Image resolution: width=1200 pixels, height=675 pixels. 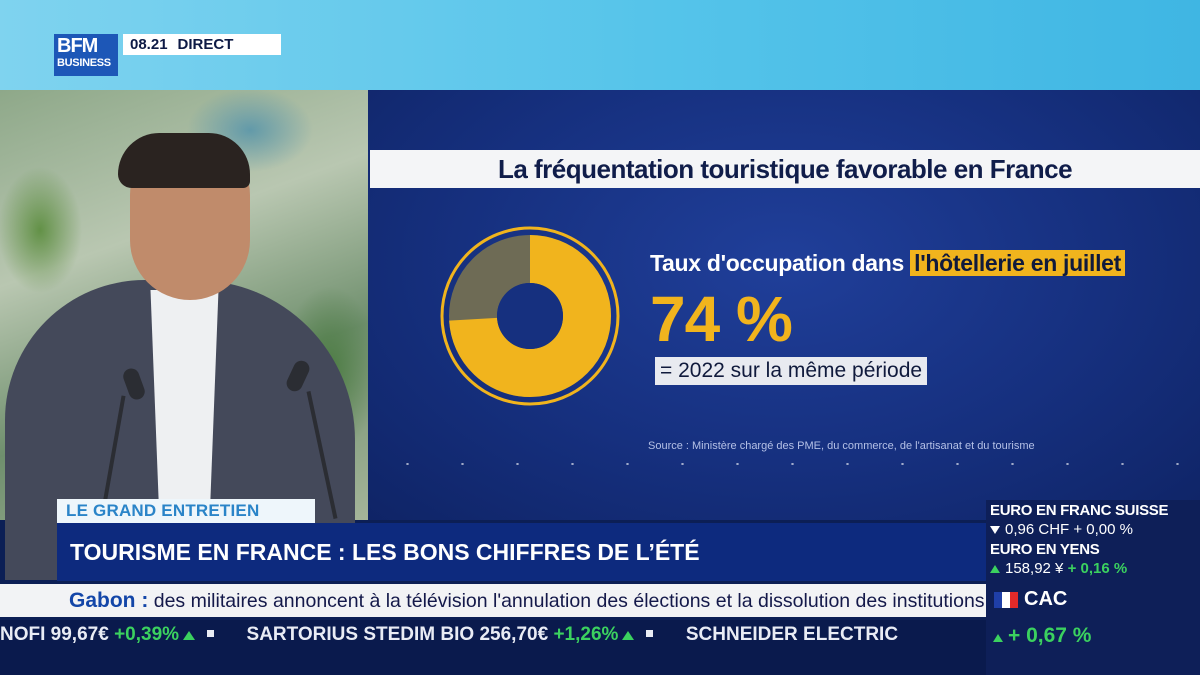 I want to click on stat-note: = 2022 sur la même période, so click(x=791, y=371).